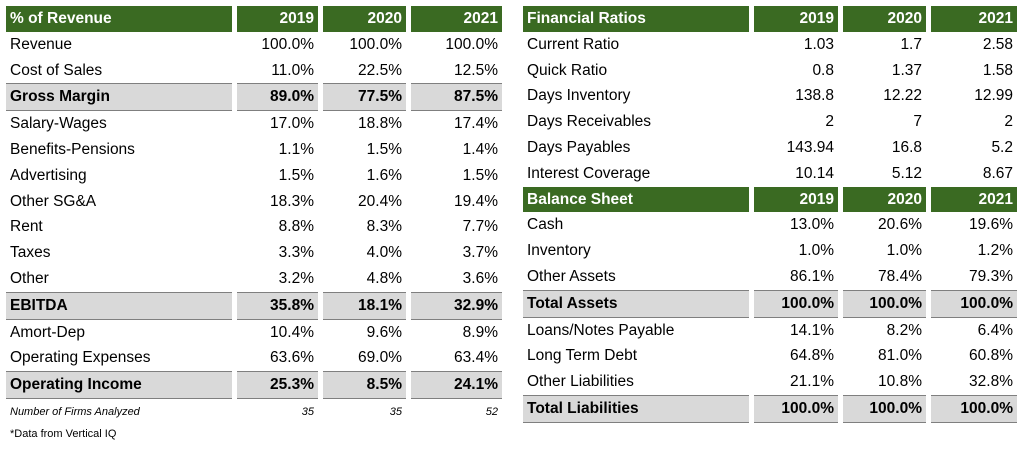 The image size is (1024, 452). I want to click on row-value-v3: 24.1%, so click(456, 385).